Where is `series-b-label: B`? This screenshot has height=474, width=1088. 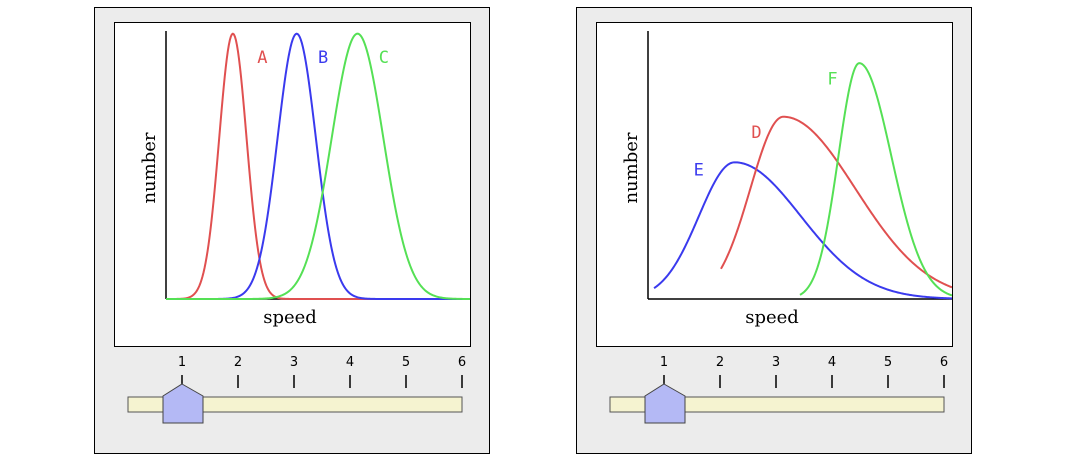
series-b-label: B is located at coordinates (323, 58).